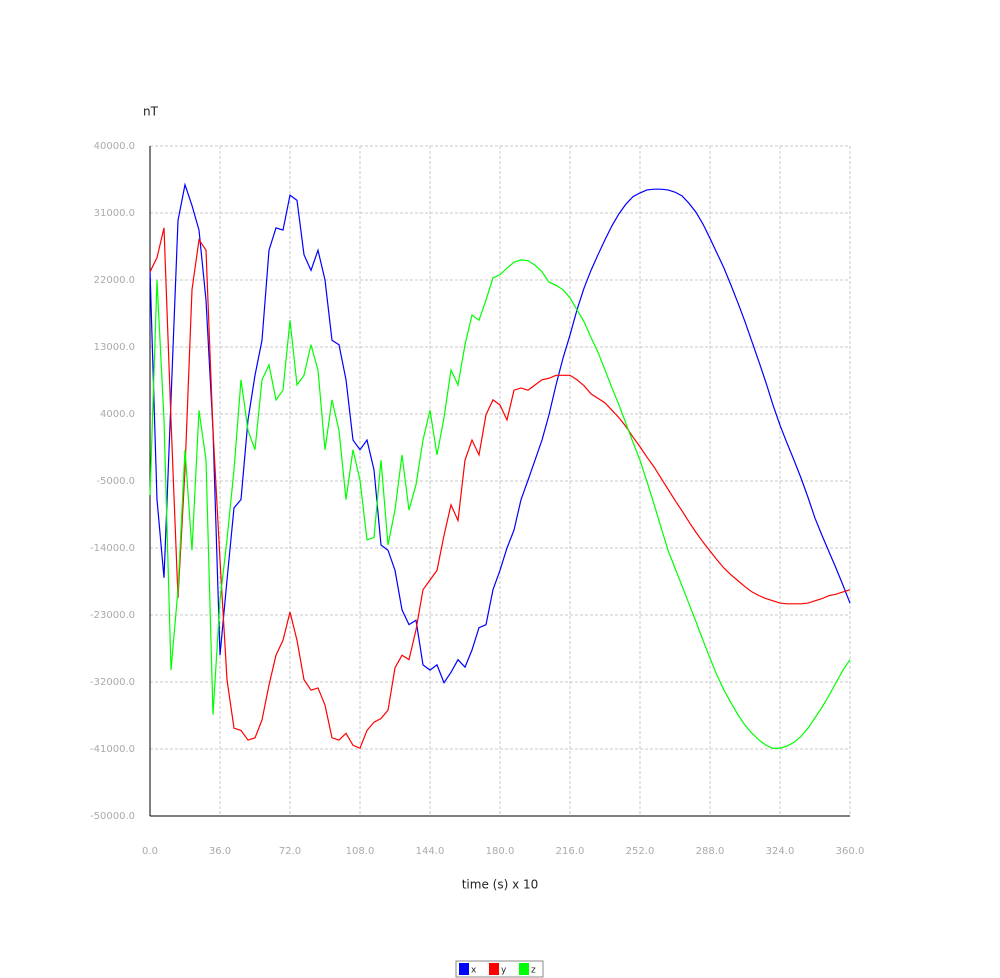 The height and width of the screenshot is (978, 1000). Describe the element at coordinates (151, 112) in the screenshot. I see `y-axis-label: nT` at that location.